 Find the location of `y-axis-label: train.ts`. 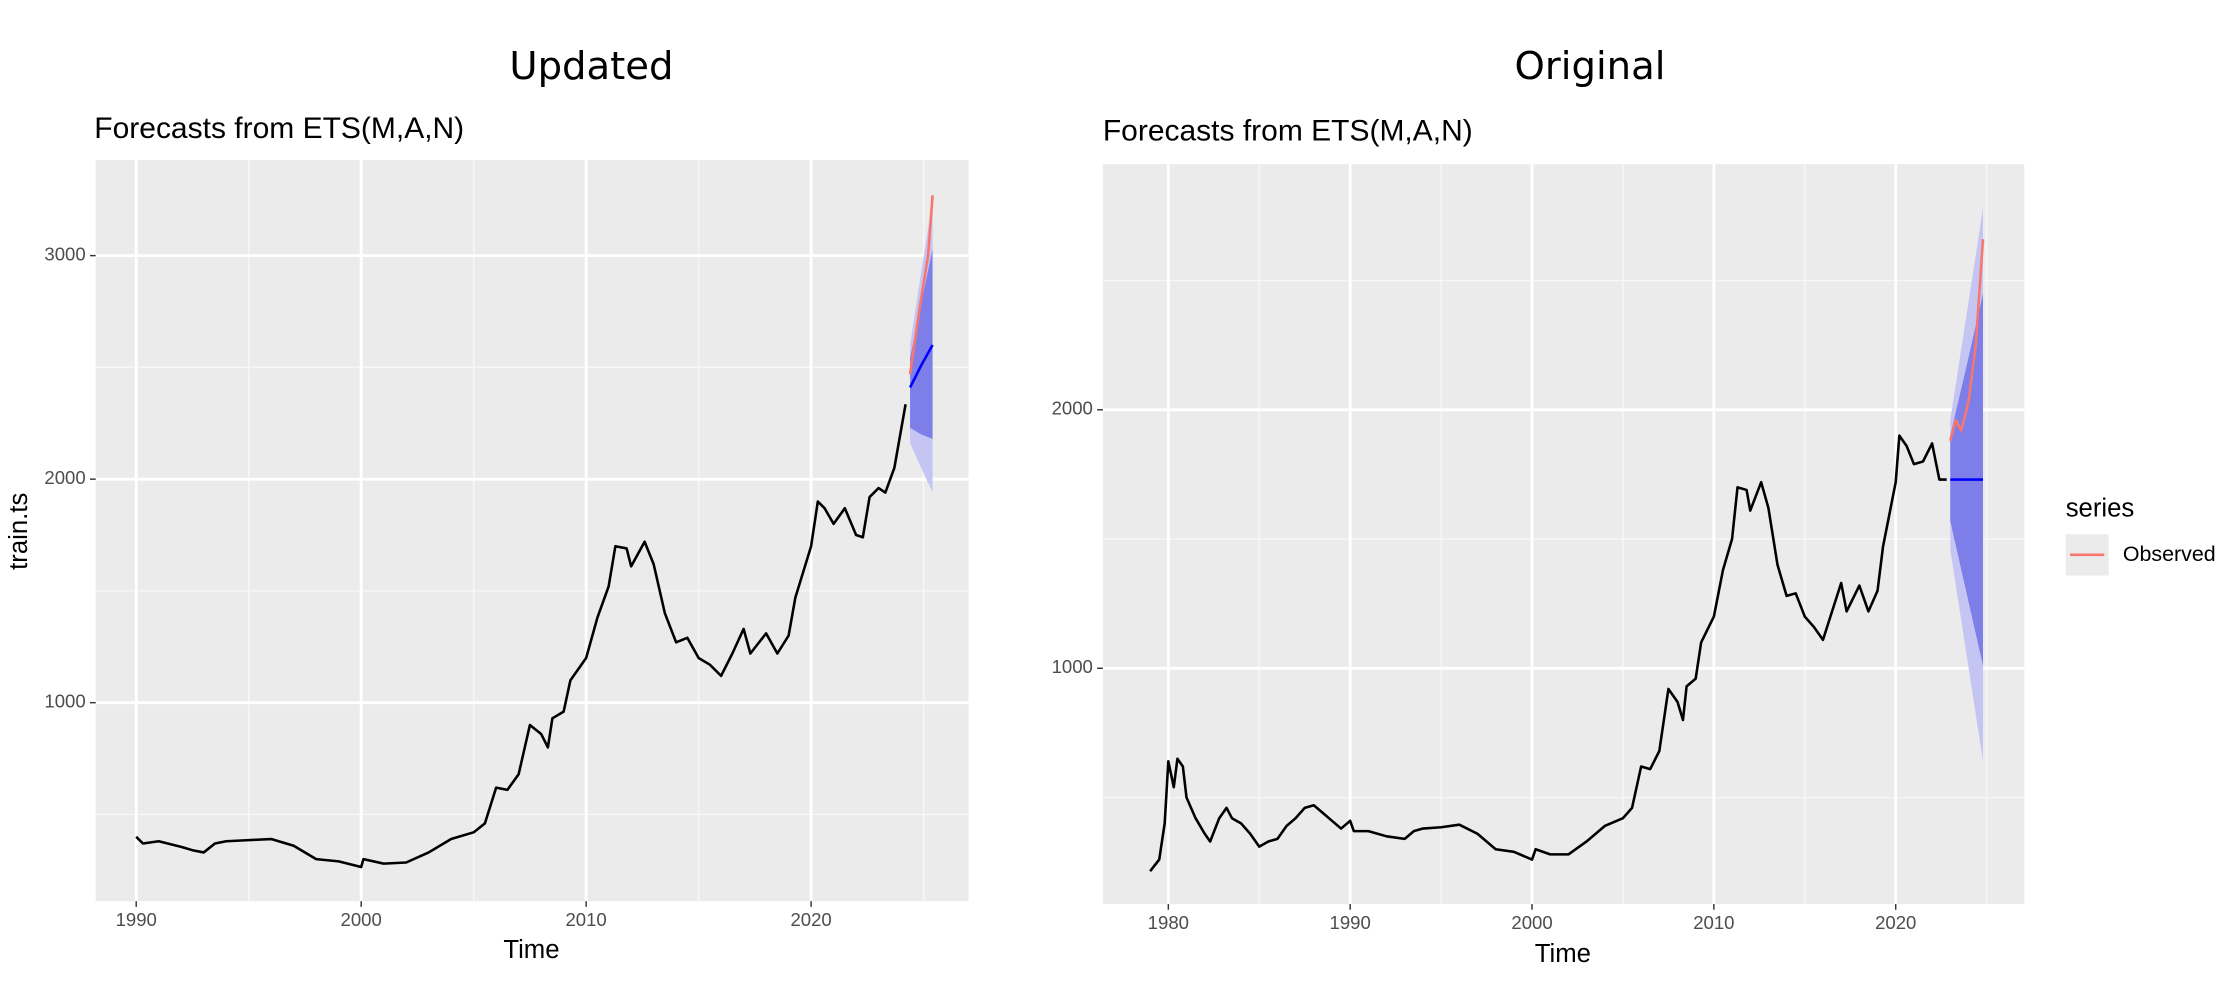

y-axis-label: train.ts is located at coordinates (19, 531).